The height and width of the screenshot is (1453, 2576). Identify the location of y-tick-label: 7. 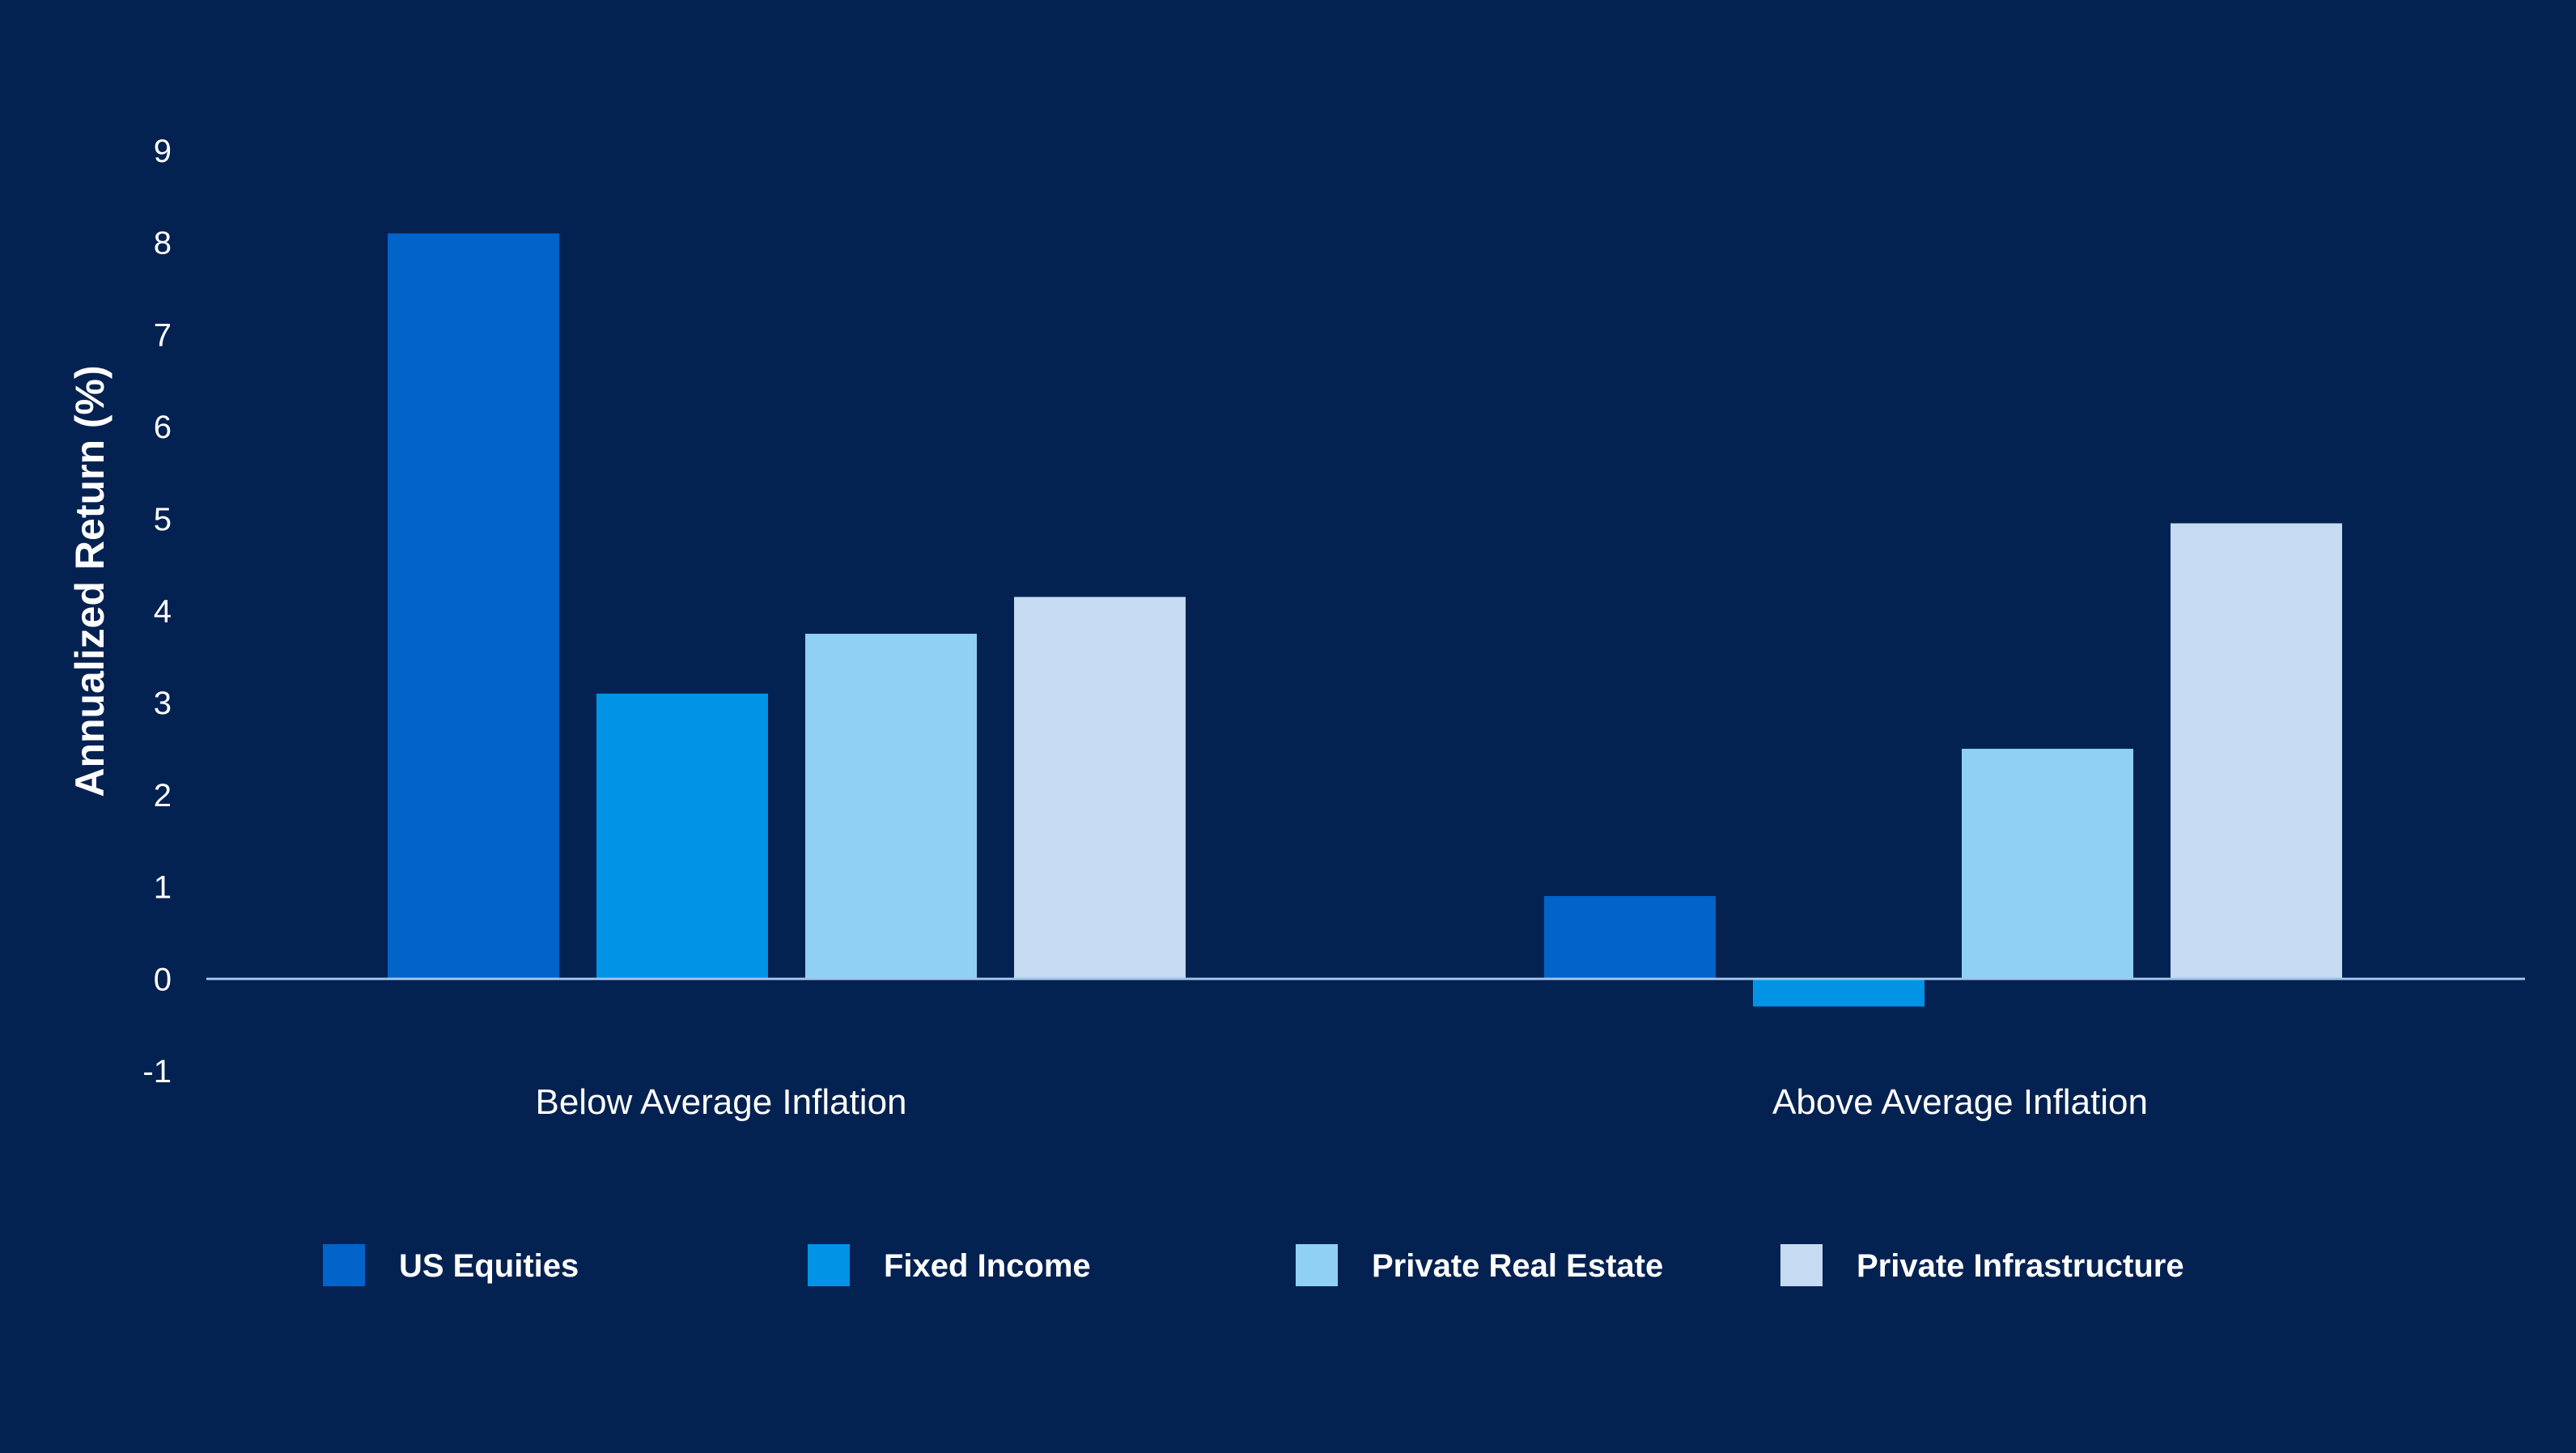
(163, 335).